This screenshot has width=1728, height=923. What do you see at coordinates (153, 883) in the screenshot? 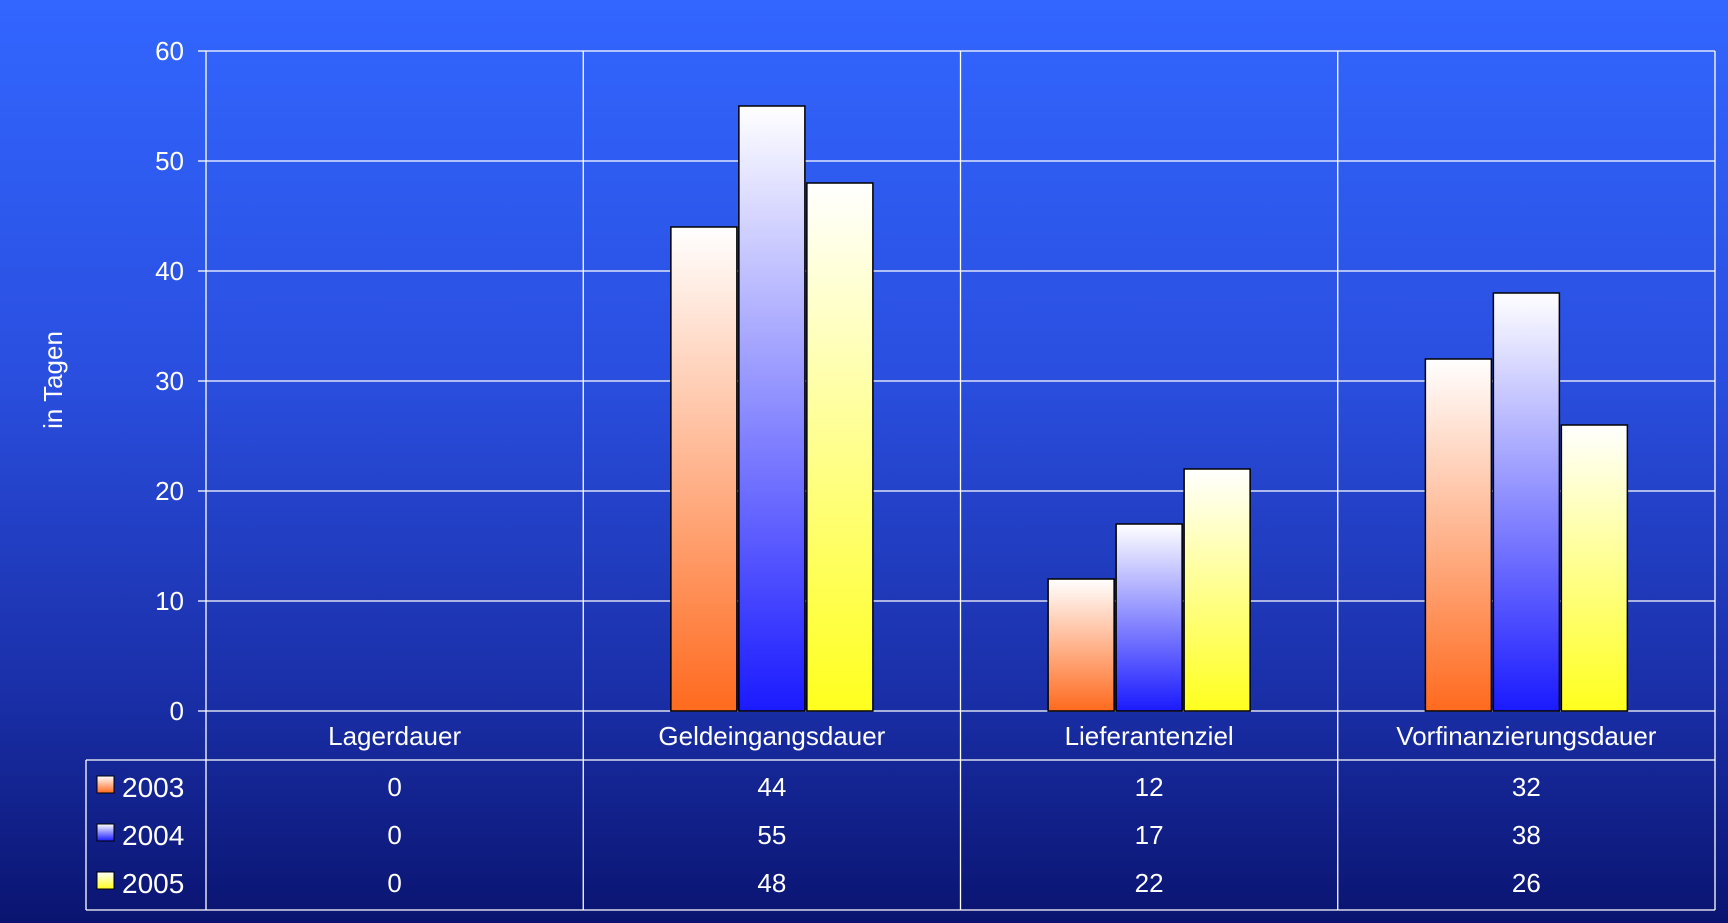
I see `legend-label-2005: 2005` at bounding box center [153, 883].